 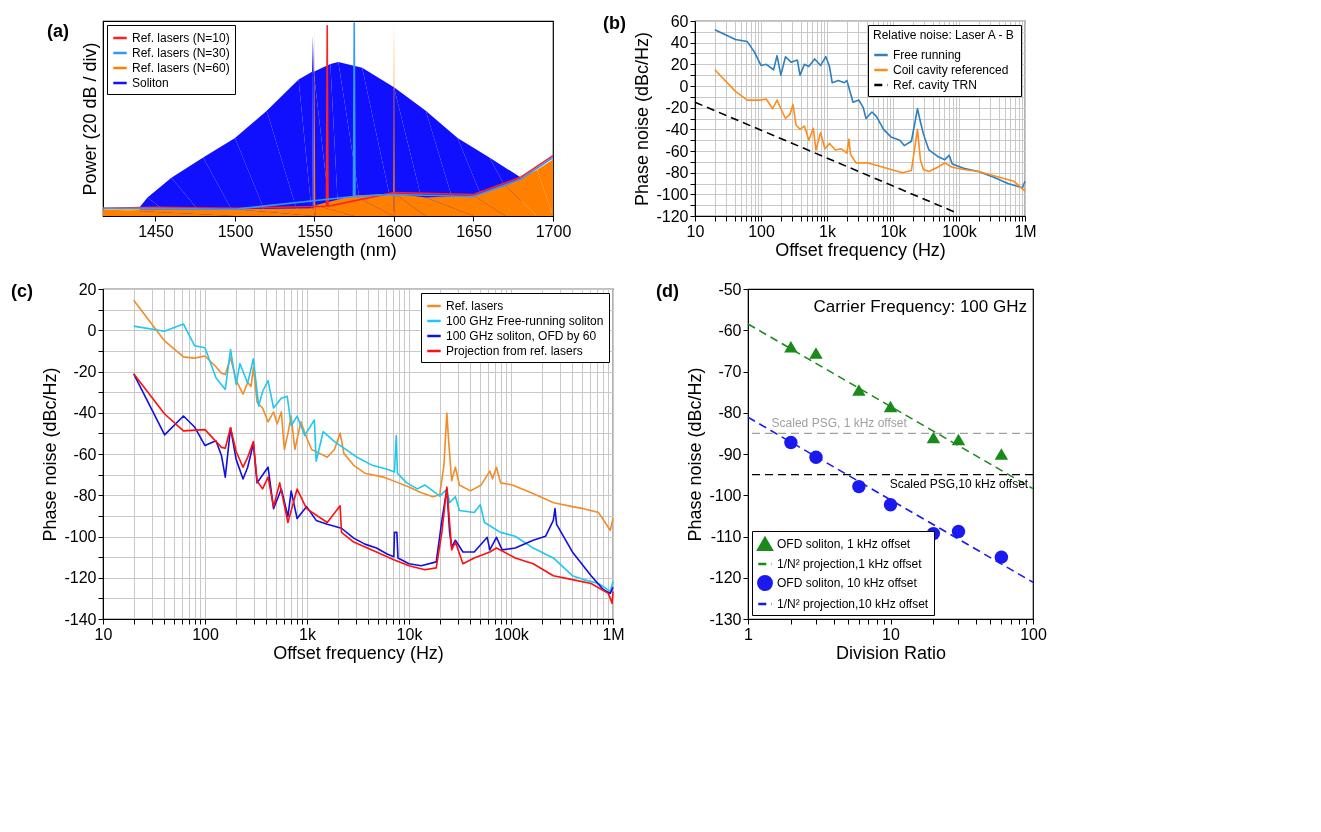 I want to click on chart-title: (a), so click(x=58, y=31).